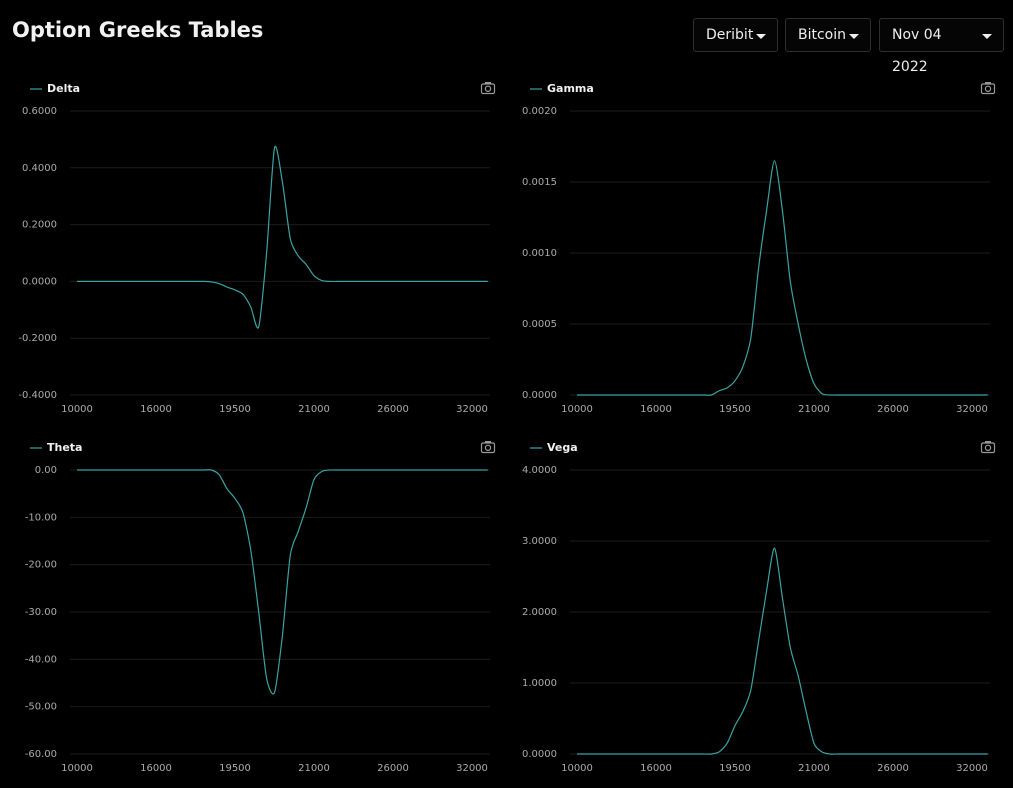 The image size is (1013, 788). Describe the element at coordinates (539, 612) in the screenshot. I see `y-tick-label: 2.0000` at that location.